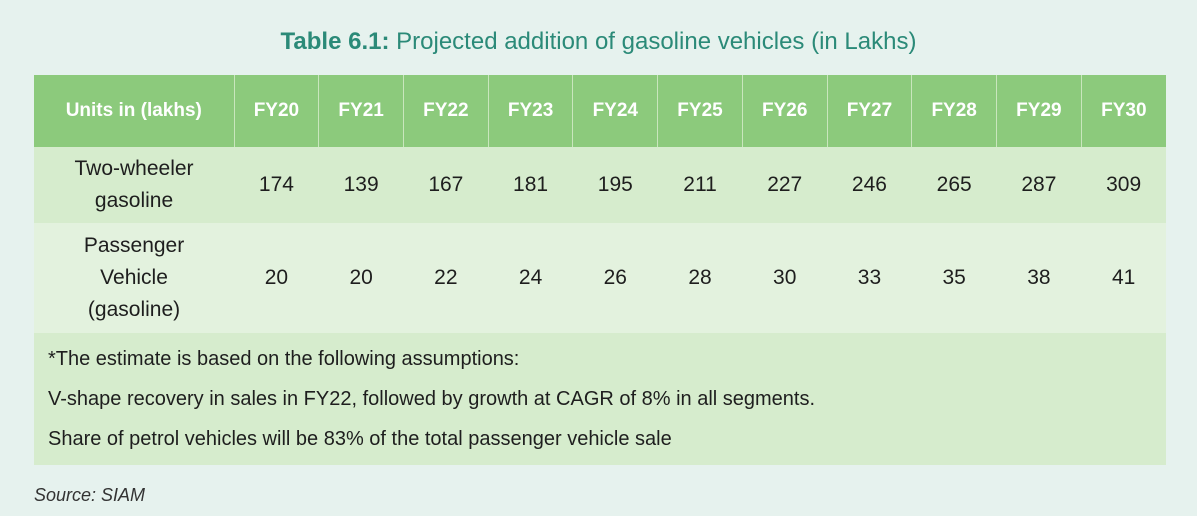  Describe the element at coordinates (134, 168) in the screenshot. I see `row-label-line: Two-wheeler` at that location.